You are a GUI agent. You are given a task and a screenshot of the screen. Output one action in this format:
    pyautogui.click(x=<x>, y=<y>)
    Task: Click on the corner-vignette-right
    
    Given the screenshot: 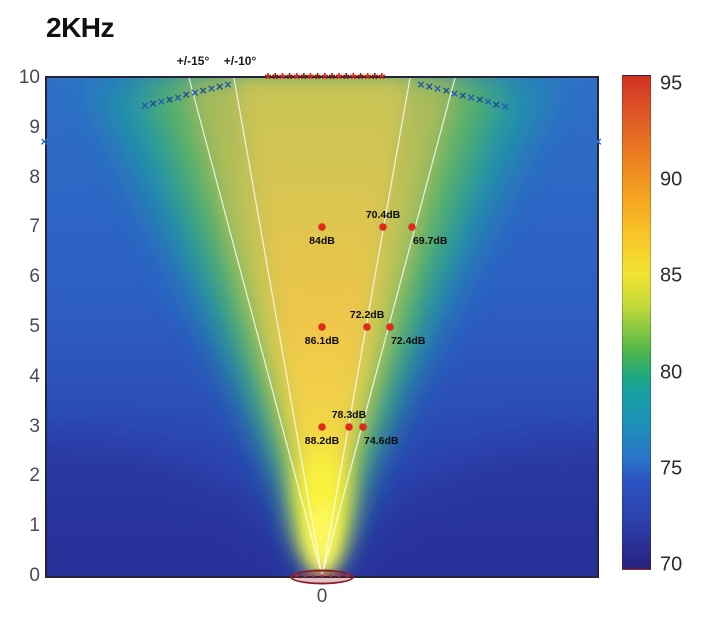 What is the action you would take?
    pyautogui.click(x=482, y=506)
    